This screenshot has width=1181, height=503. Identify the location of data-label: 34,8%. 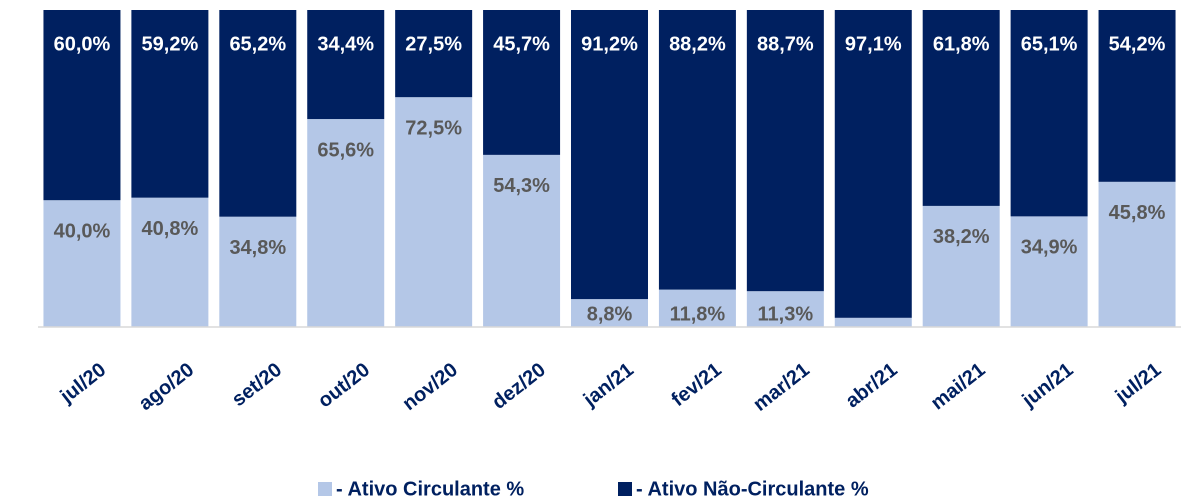
(257, 248).